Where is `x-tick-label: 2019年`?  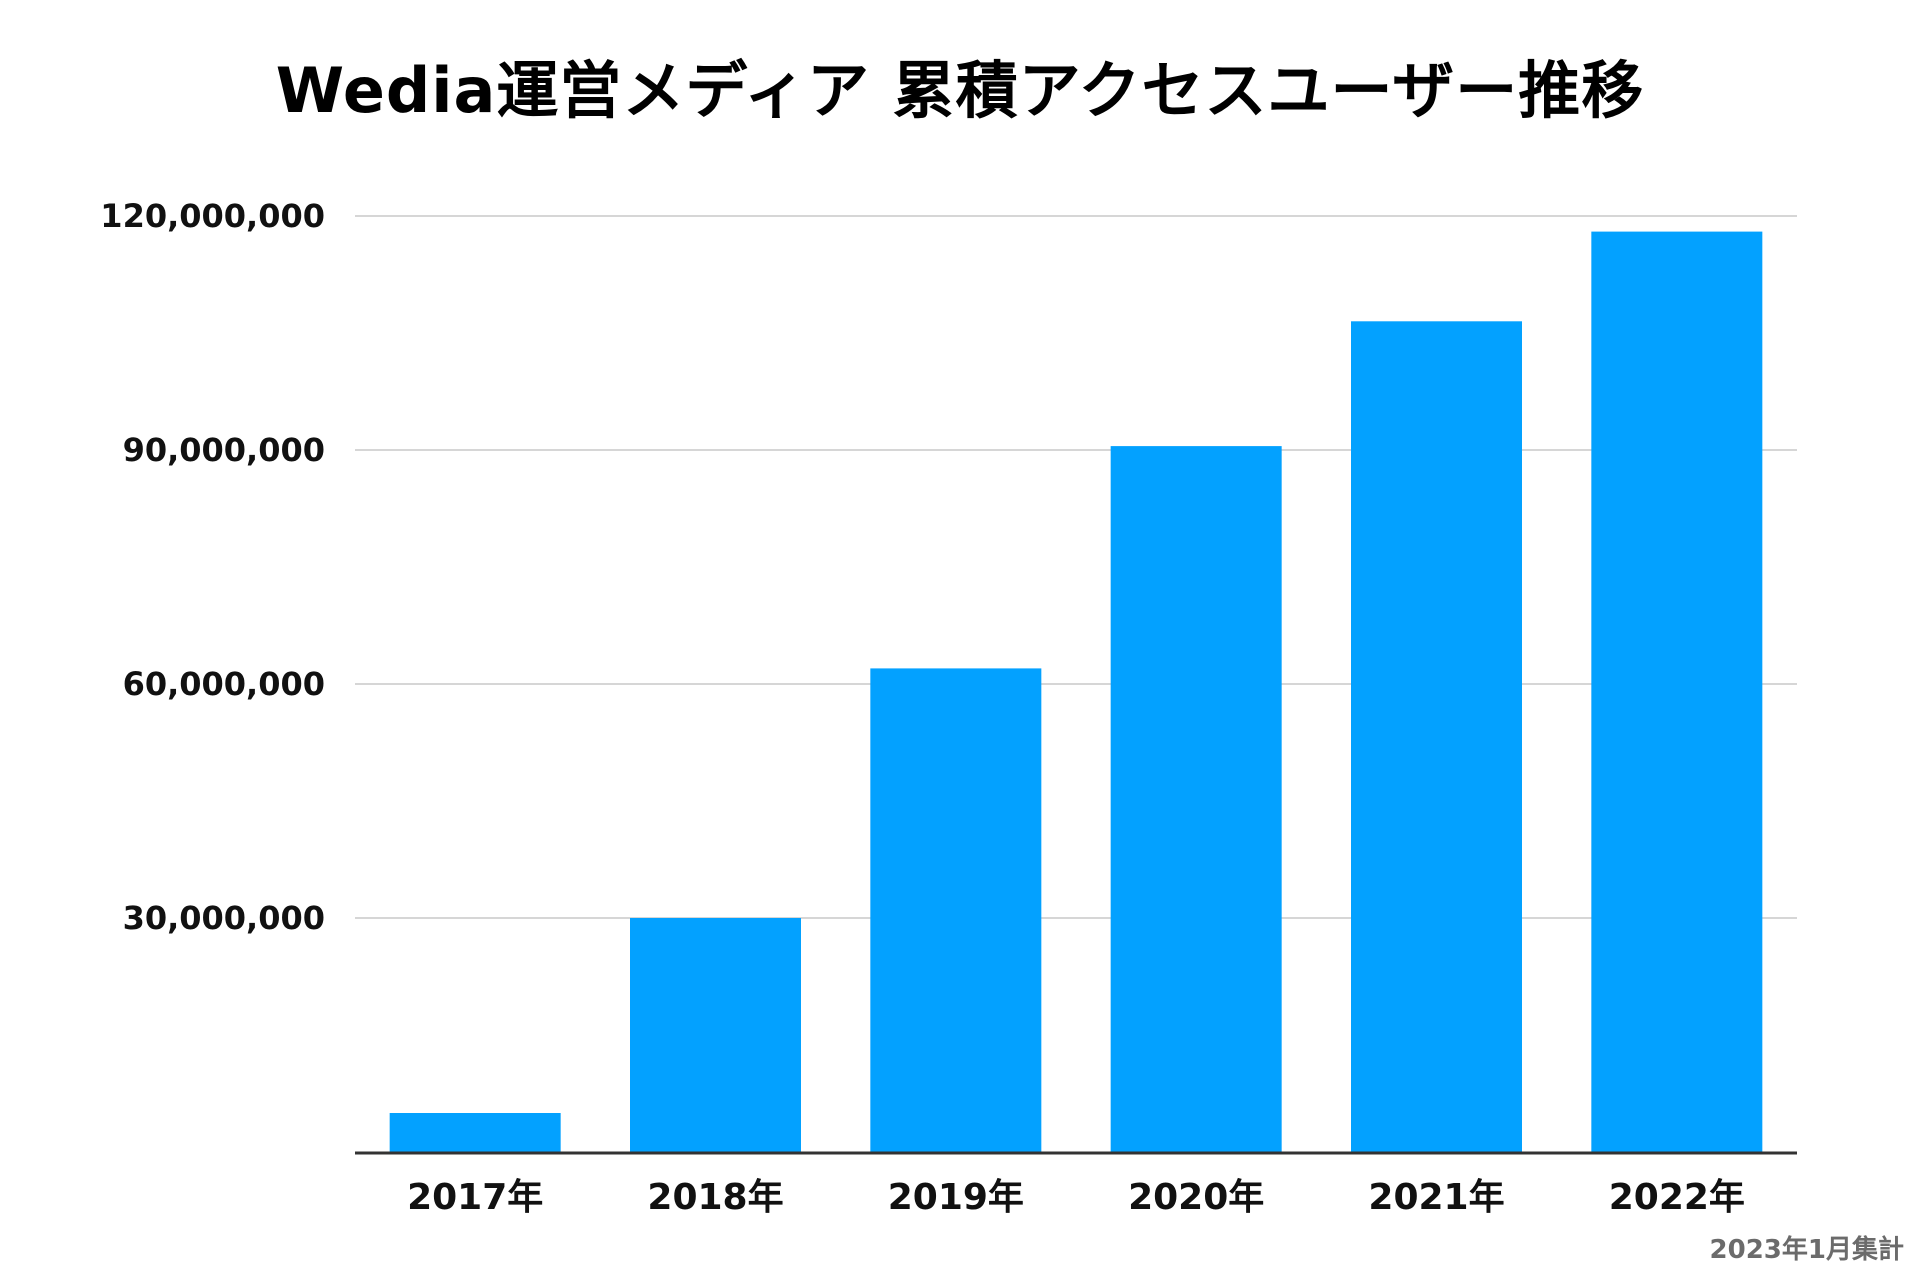
x-tick-label: 2019年 is located at coordinates (956, 1197).